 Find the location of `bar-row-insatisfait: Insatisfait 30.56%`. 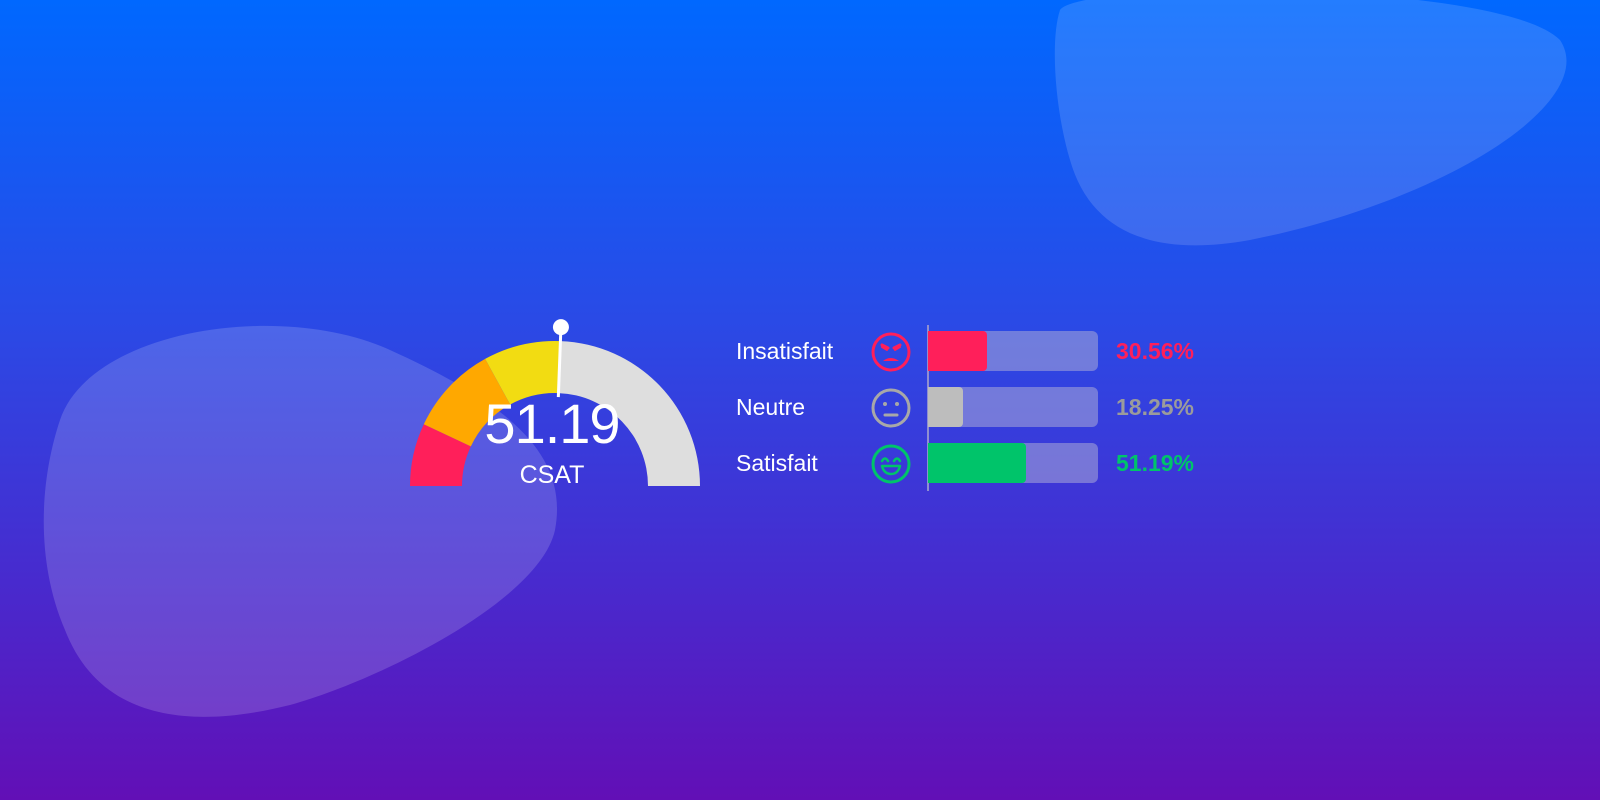

bar-row-insatisfait: Insatisfait 30.56% is located at coordinates (800, 351).